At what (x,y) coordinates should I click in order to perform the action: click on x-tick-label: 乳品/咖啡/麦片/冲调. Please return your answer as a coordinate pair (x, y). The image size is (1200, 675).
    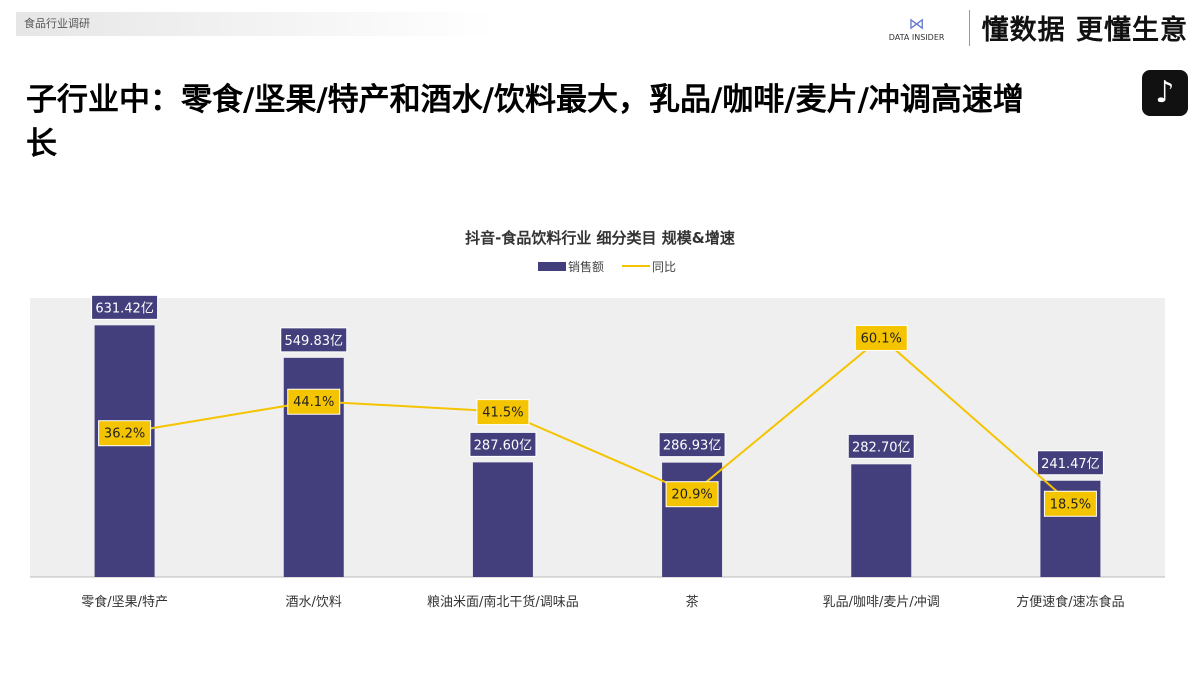
    Looking at the image, I should click on (881, 602).